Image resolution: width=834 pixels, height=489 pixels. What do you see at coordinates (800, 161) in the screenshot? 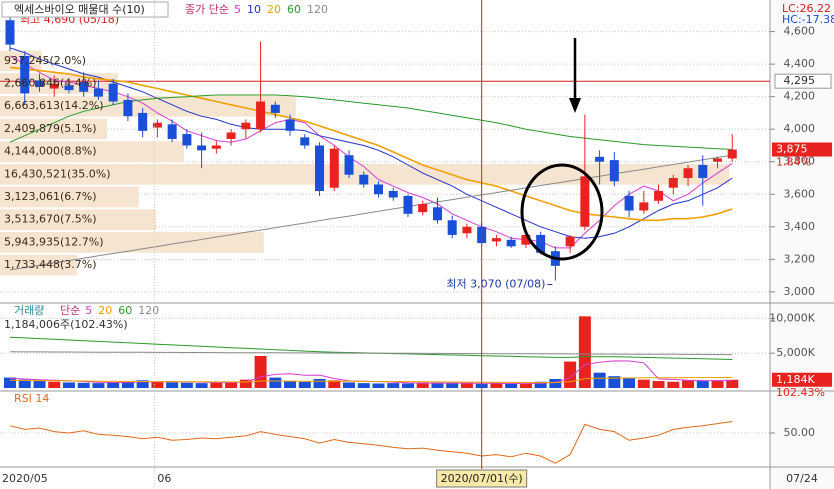
I see `y-tick-label: 3,800` at bounding box center [800, 161].